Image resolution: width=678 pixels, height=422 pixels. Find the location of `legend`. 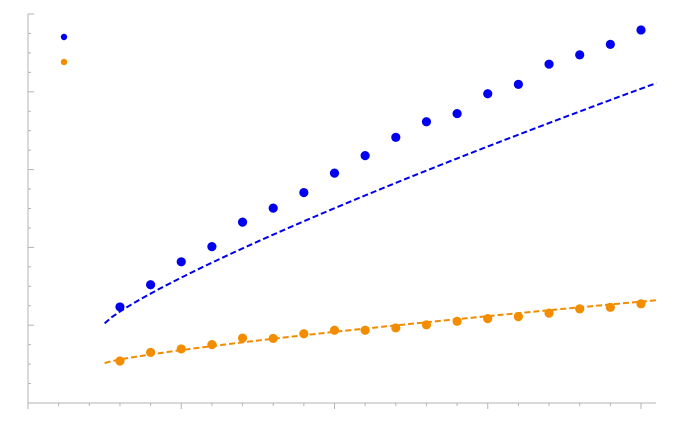

legend is located at coordinates (64, 49).